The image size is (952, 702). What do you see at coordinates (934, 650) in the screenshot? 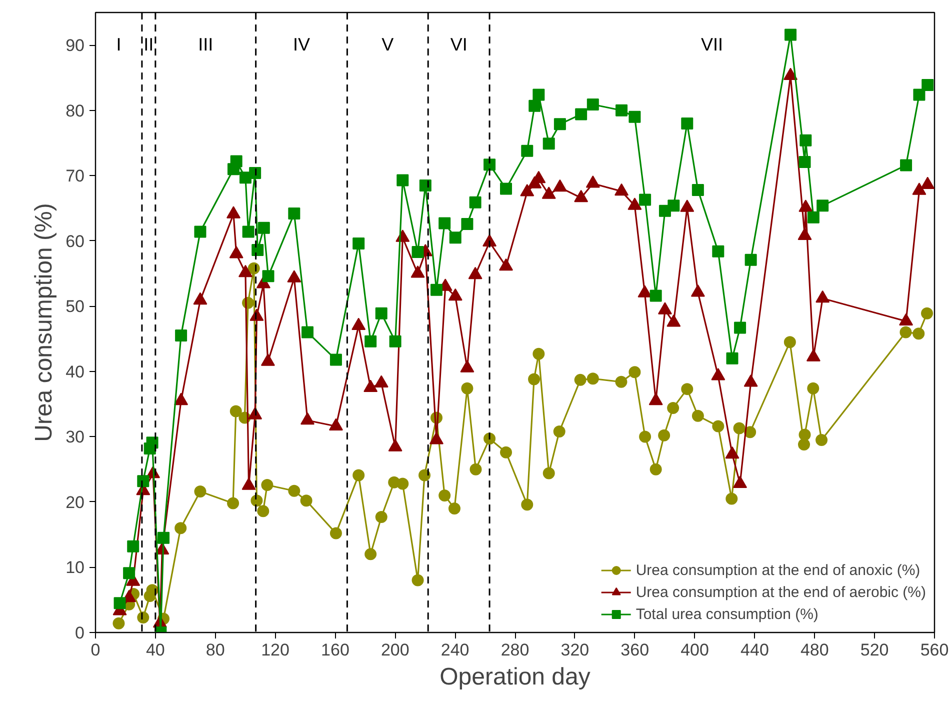
I see `x-tick-label: 560` at bounding box center [934, 650].